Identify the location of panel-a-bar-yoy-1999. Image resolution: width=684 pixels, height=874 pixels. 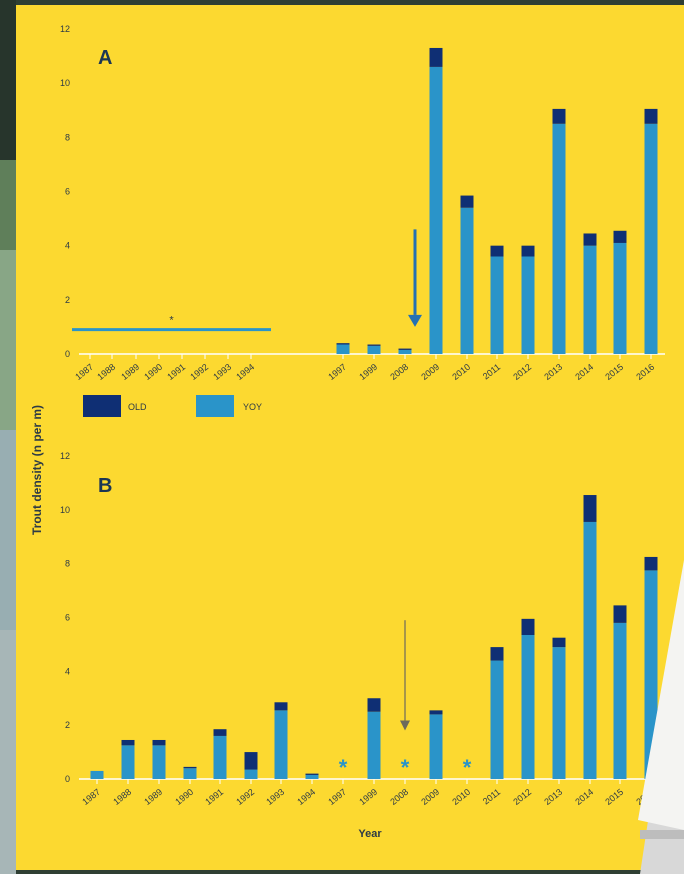
(374, 349).